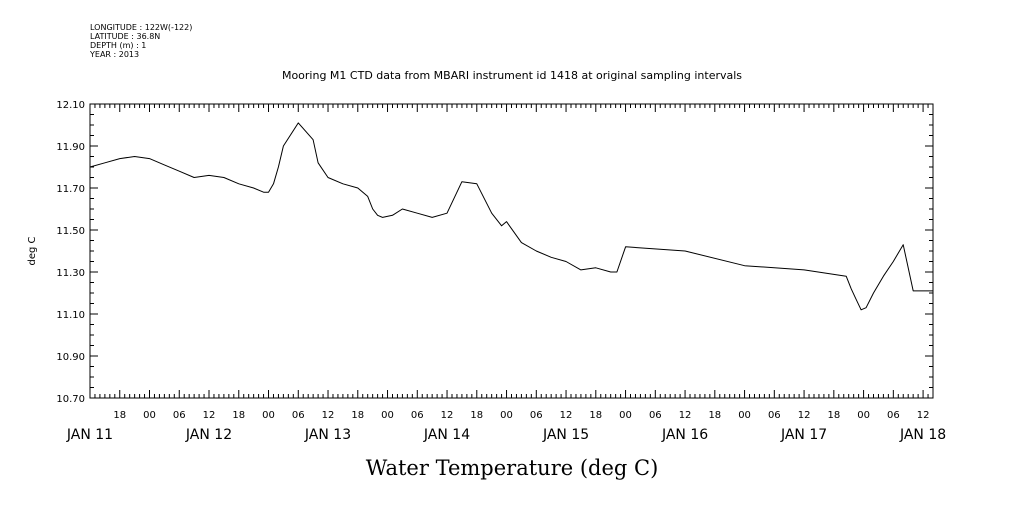  Describe the element at coordinates (565, 435) in the screenshot. I see `x-day-tick-label: JAN 15` at that location.